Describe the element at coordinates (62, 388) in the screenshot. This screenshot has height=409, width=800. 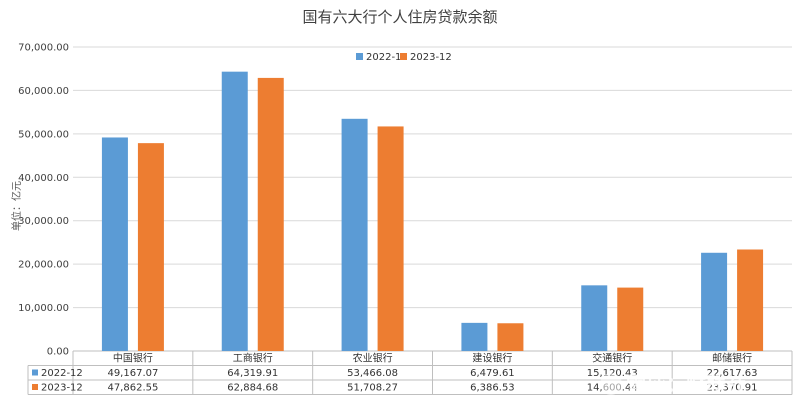
I see `table-series-label: 2023-12` at that location.